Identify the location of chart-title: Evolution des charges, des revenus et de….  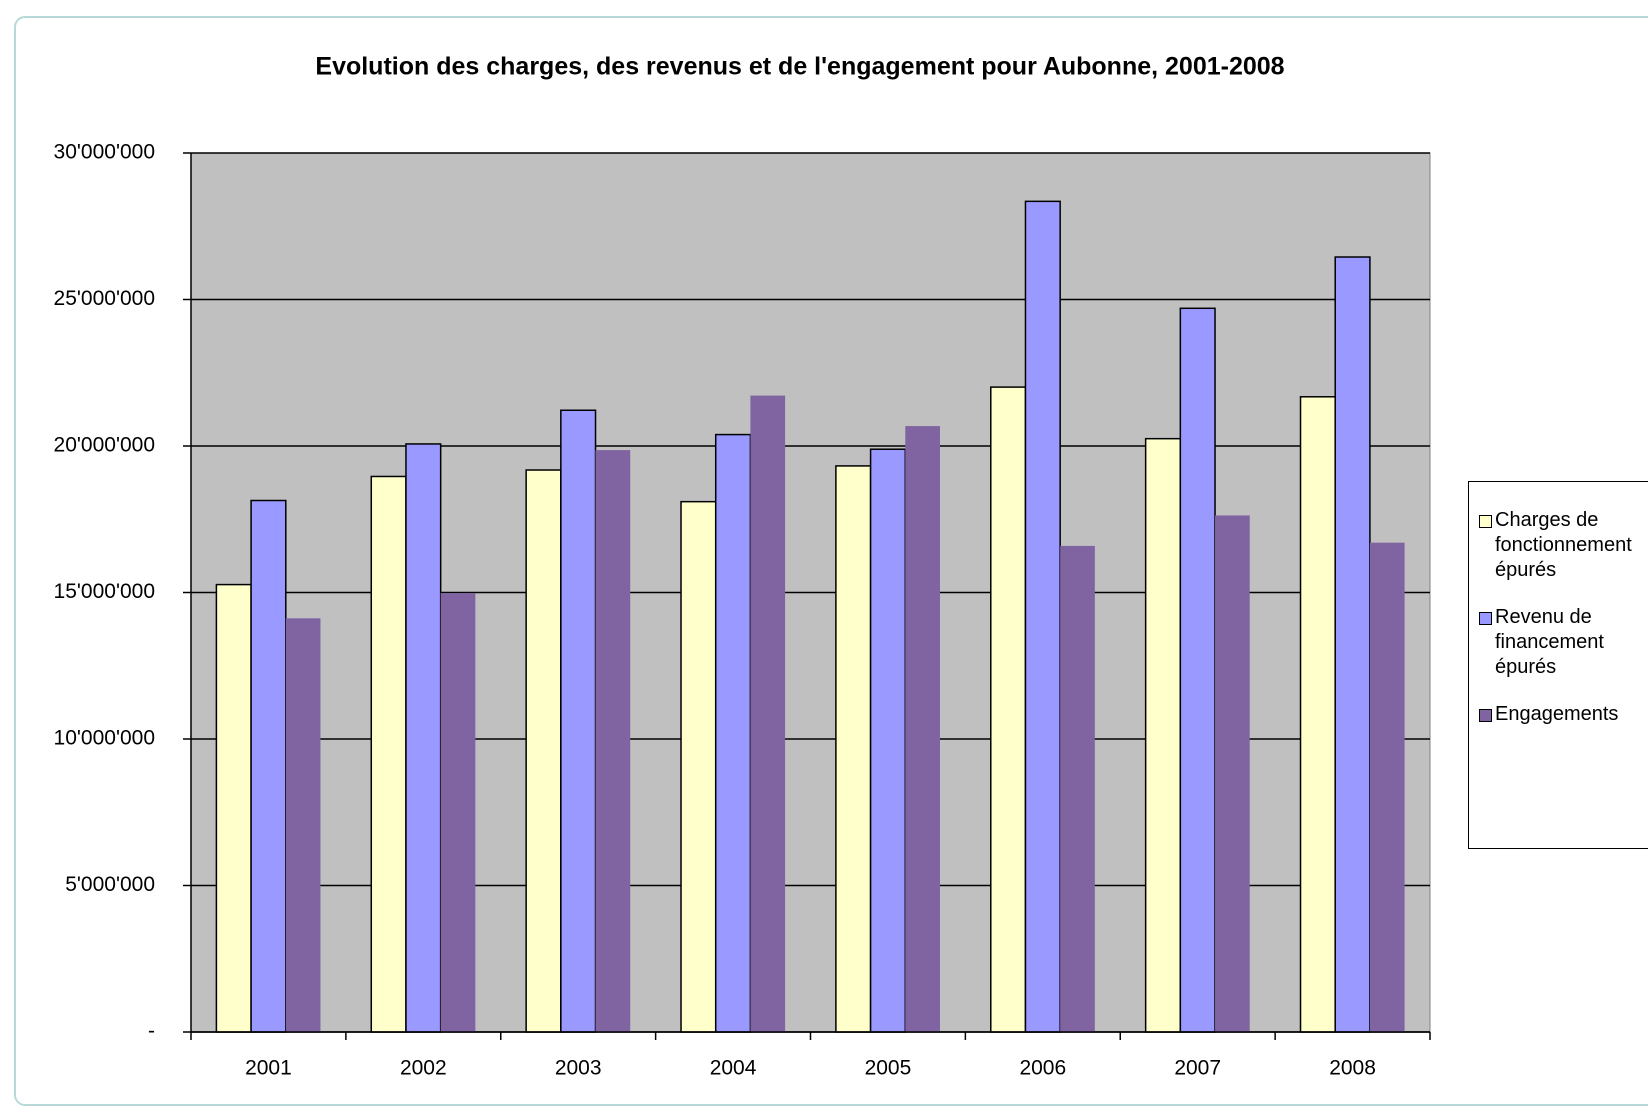
(799, 67).